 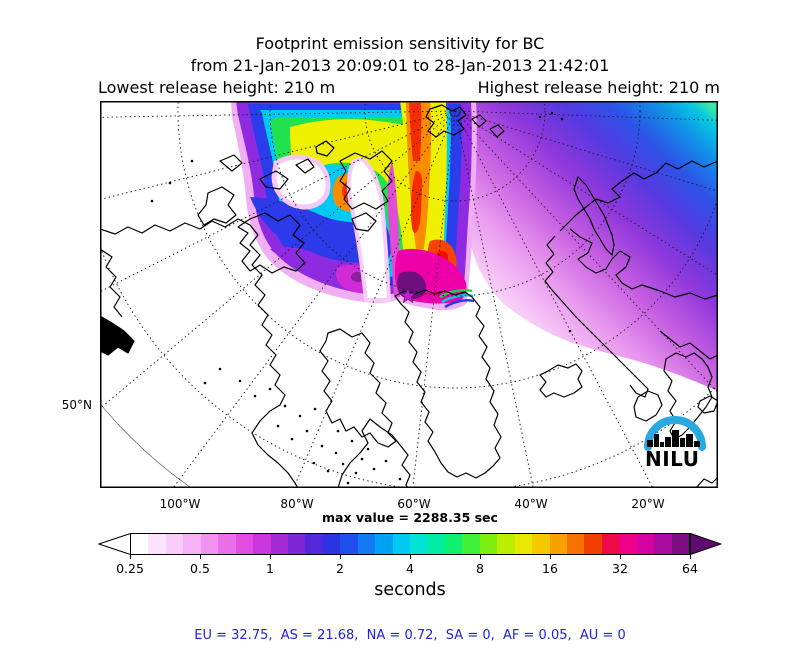 I want to click on colorbar-tick-label: 8, so click(x=480, y=568).